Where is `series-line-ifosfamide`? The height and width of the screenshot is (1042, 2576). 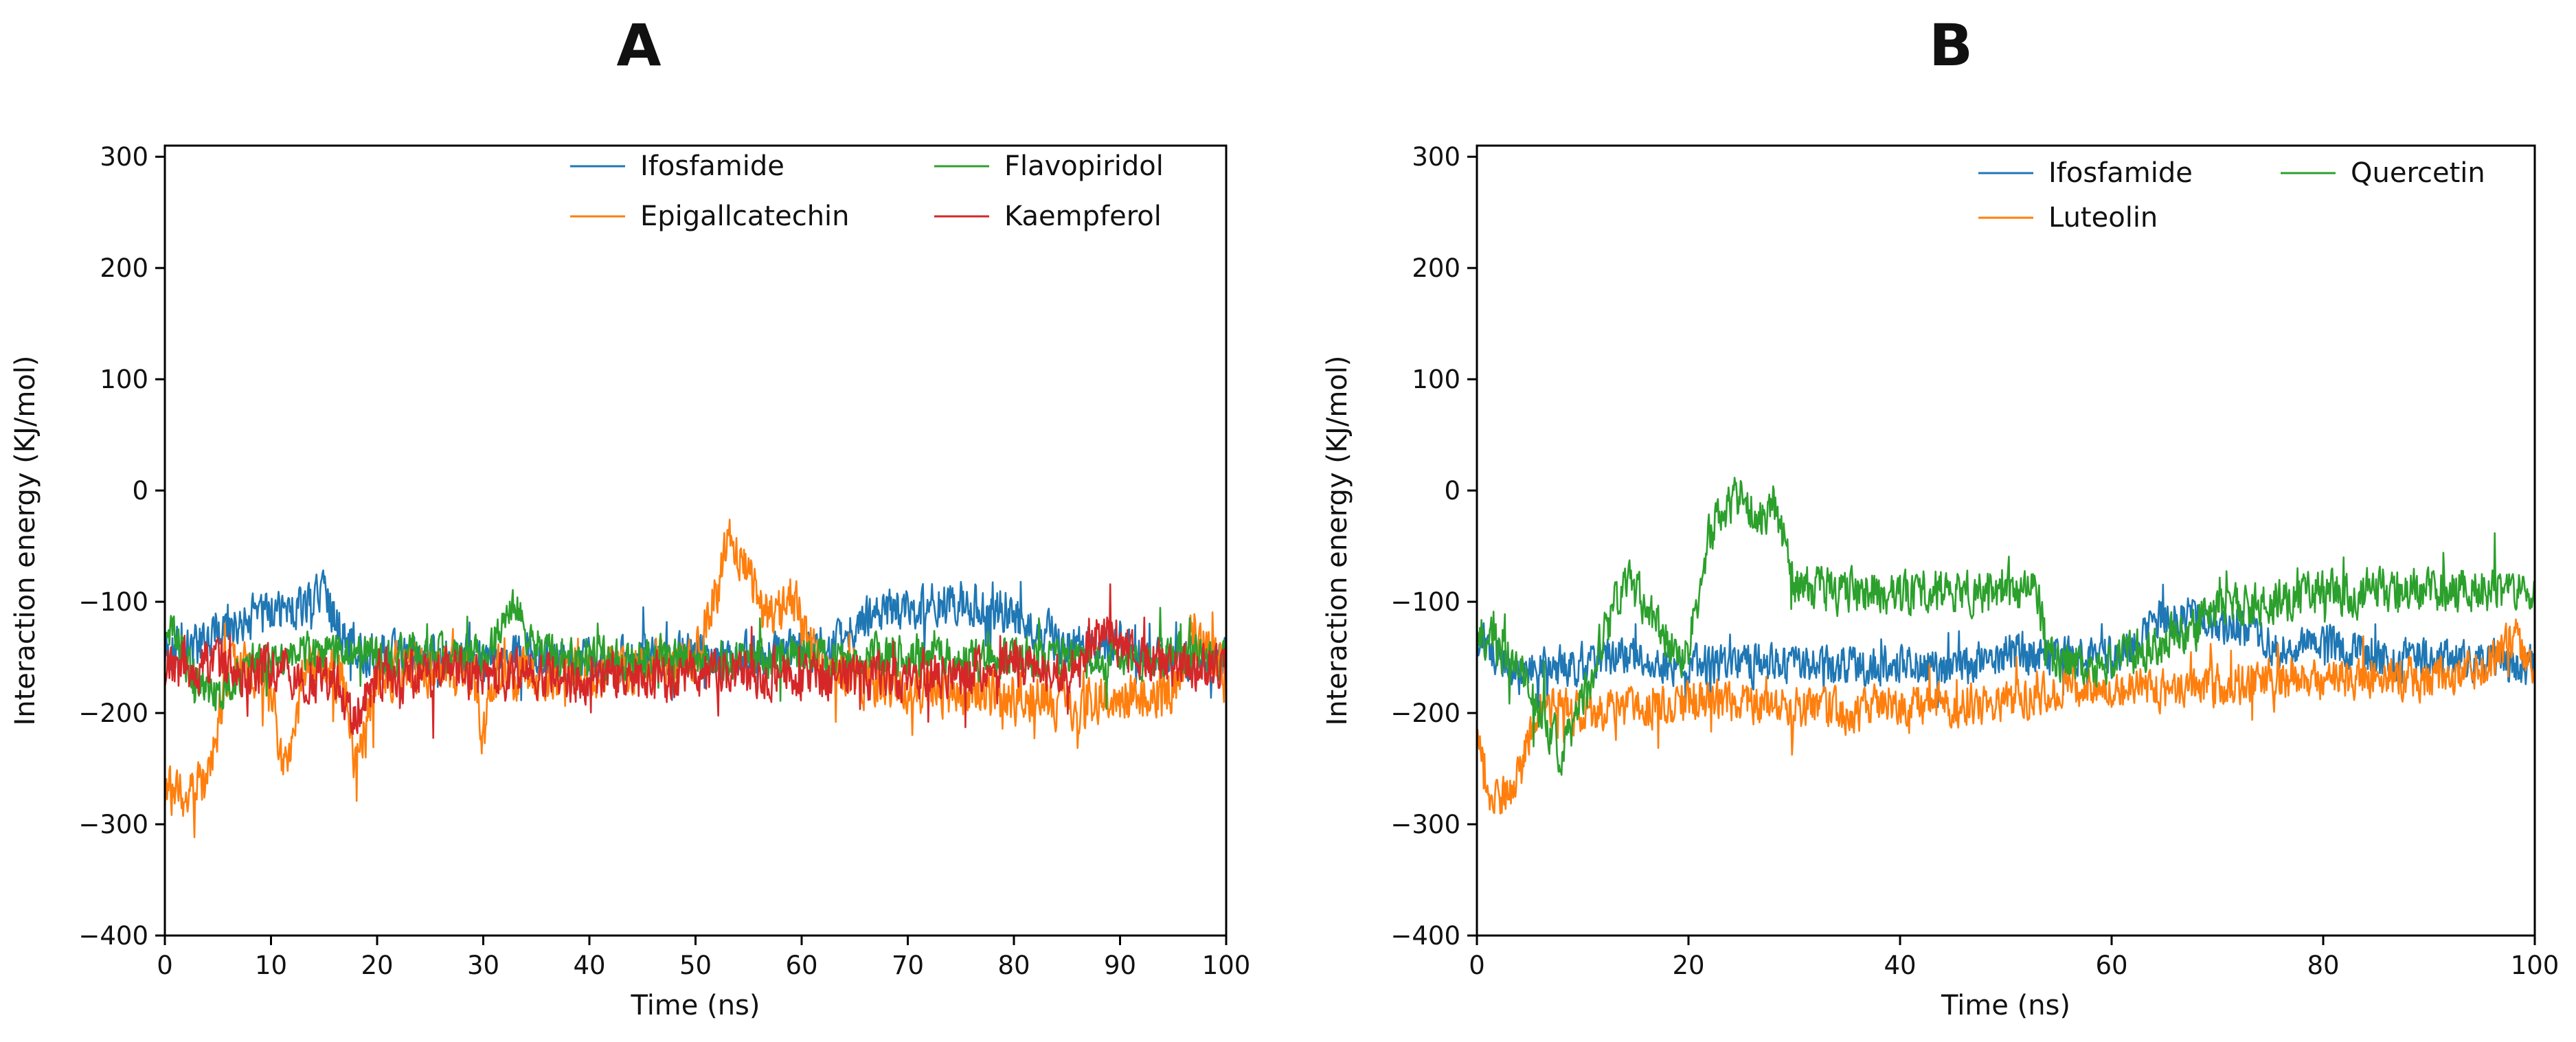 series-line-ifosfamide is located at coordinates (2006, 648).